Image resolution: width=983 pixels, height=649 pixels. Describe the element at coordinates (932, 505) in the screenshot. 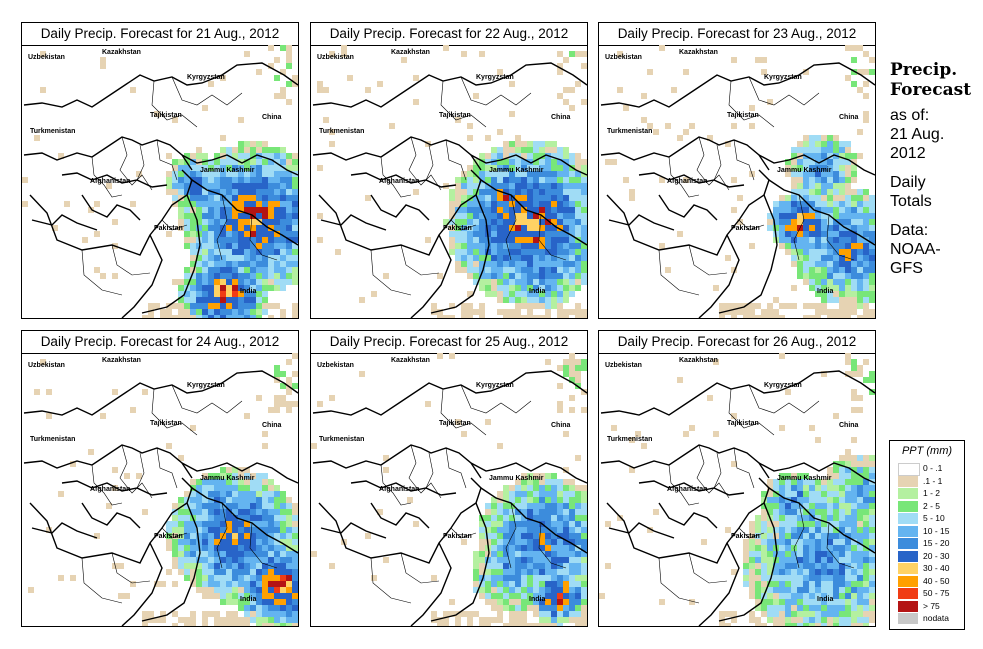

I see `legend-label: 2 - 5` at that location.